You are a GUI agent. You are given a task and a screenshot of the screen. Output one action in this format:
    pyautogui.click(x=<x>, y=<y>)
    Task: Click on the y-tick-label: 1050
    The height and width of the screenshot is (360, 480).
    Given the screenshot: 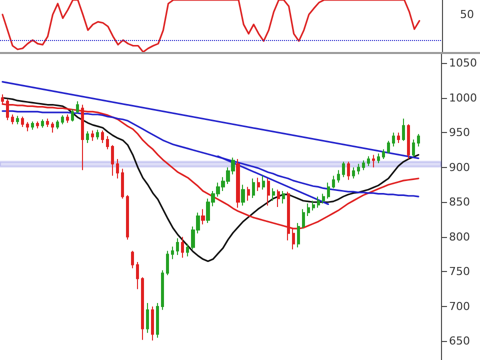 What is the action you would take?
    pyautogui.click(x=463, y=63)
    